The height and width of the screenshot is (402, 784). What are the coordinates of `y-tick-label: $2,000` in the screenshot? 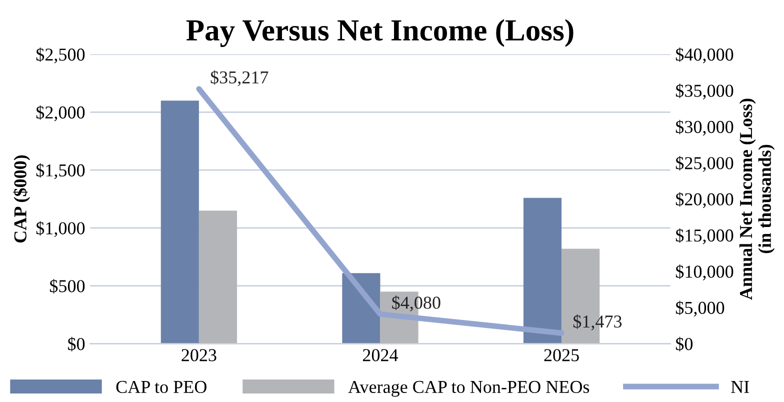 It's located at (60, 113).